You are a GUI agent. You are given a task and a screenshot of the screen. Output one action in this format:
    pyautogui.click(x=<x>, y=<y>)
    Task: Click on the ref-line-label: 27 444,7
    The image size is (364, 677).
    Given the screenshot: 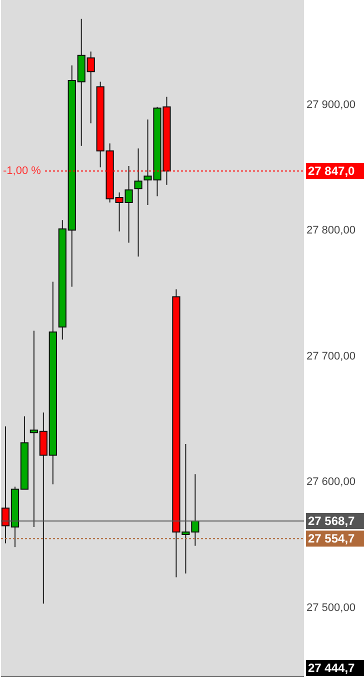 What is the action you would take?
    pyautogui.click(x=332, y=668)
    